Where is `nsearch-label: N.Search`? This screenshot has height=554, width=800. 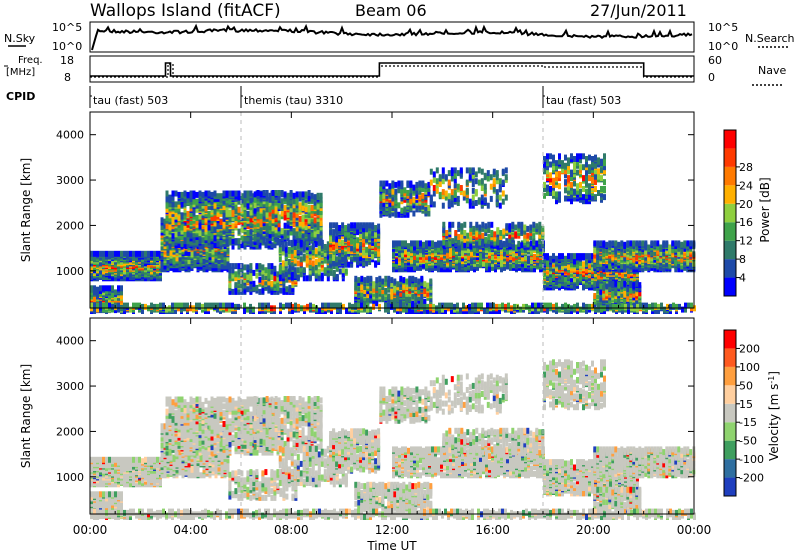
nsearch-label: N.Search is located at coordinates (770, 38).